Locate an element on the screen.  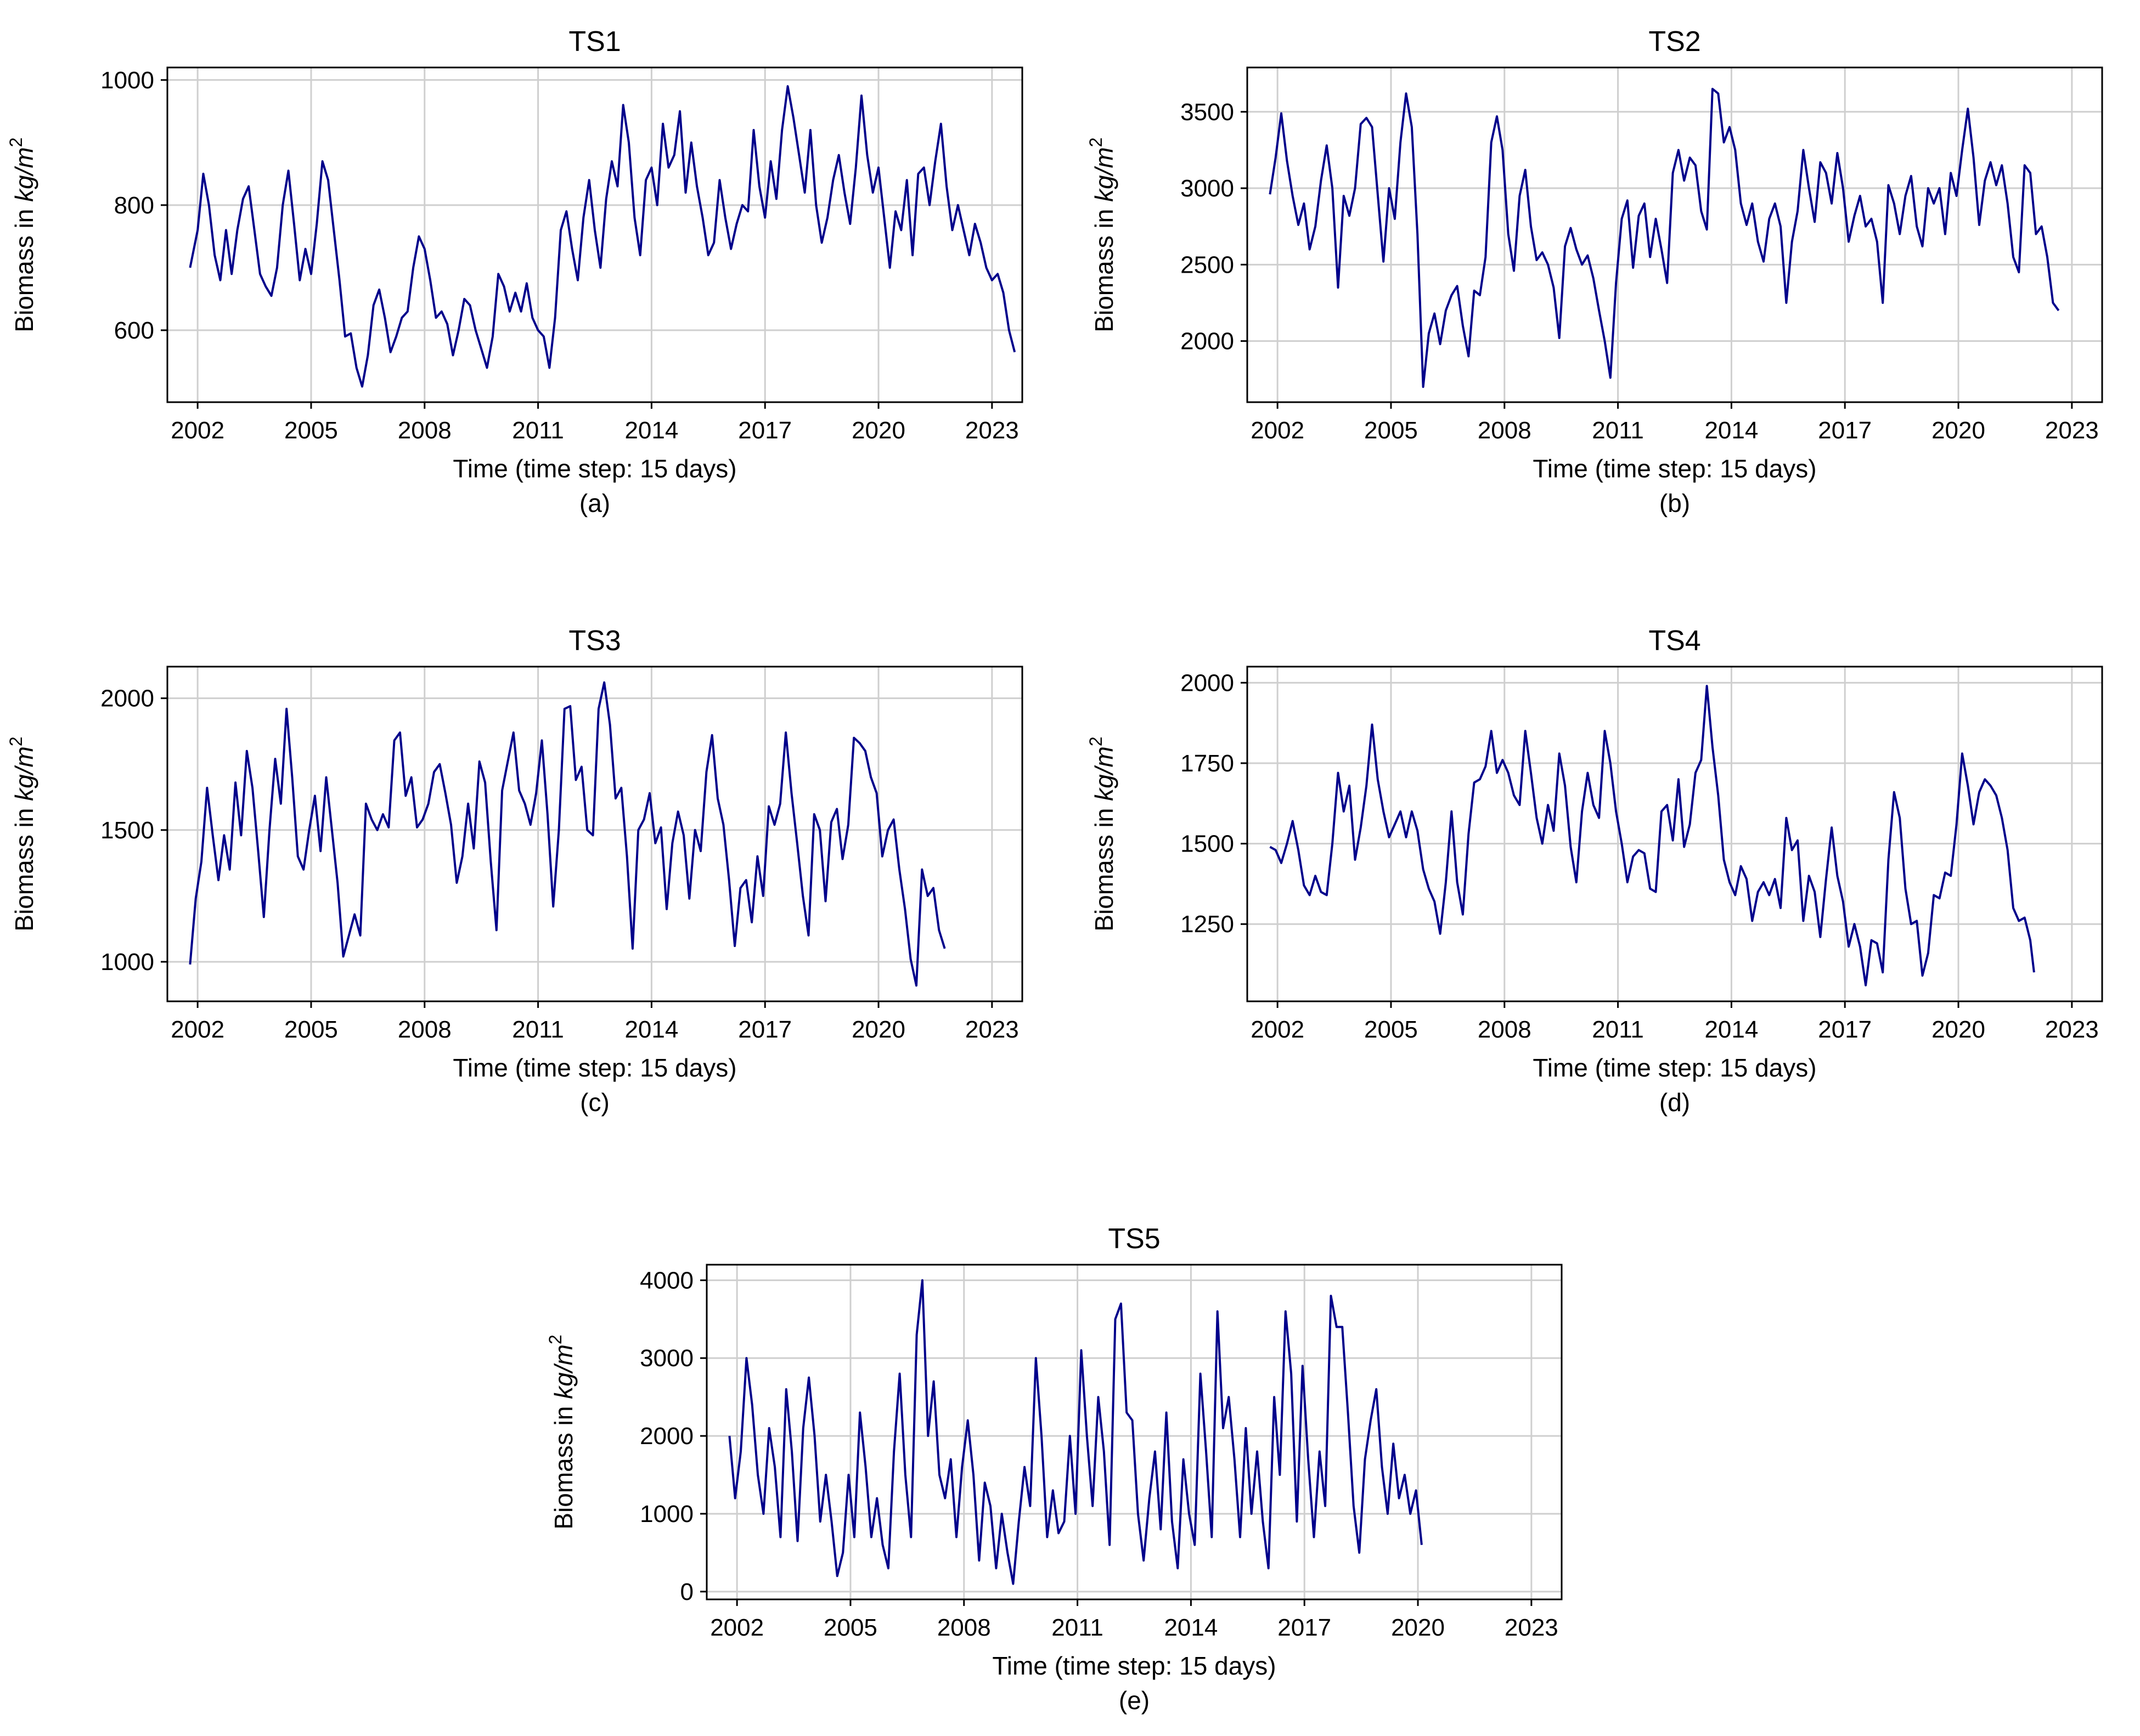
y-tick-label: 0 is located at coordinates (687, 1592).